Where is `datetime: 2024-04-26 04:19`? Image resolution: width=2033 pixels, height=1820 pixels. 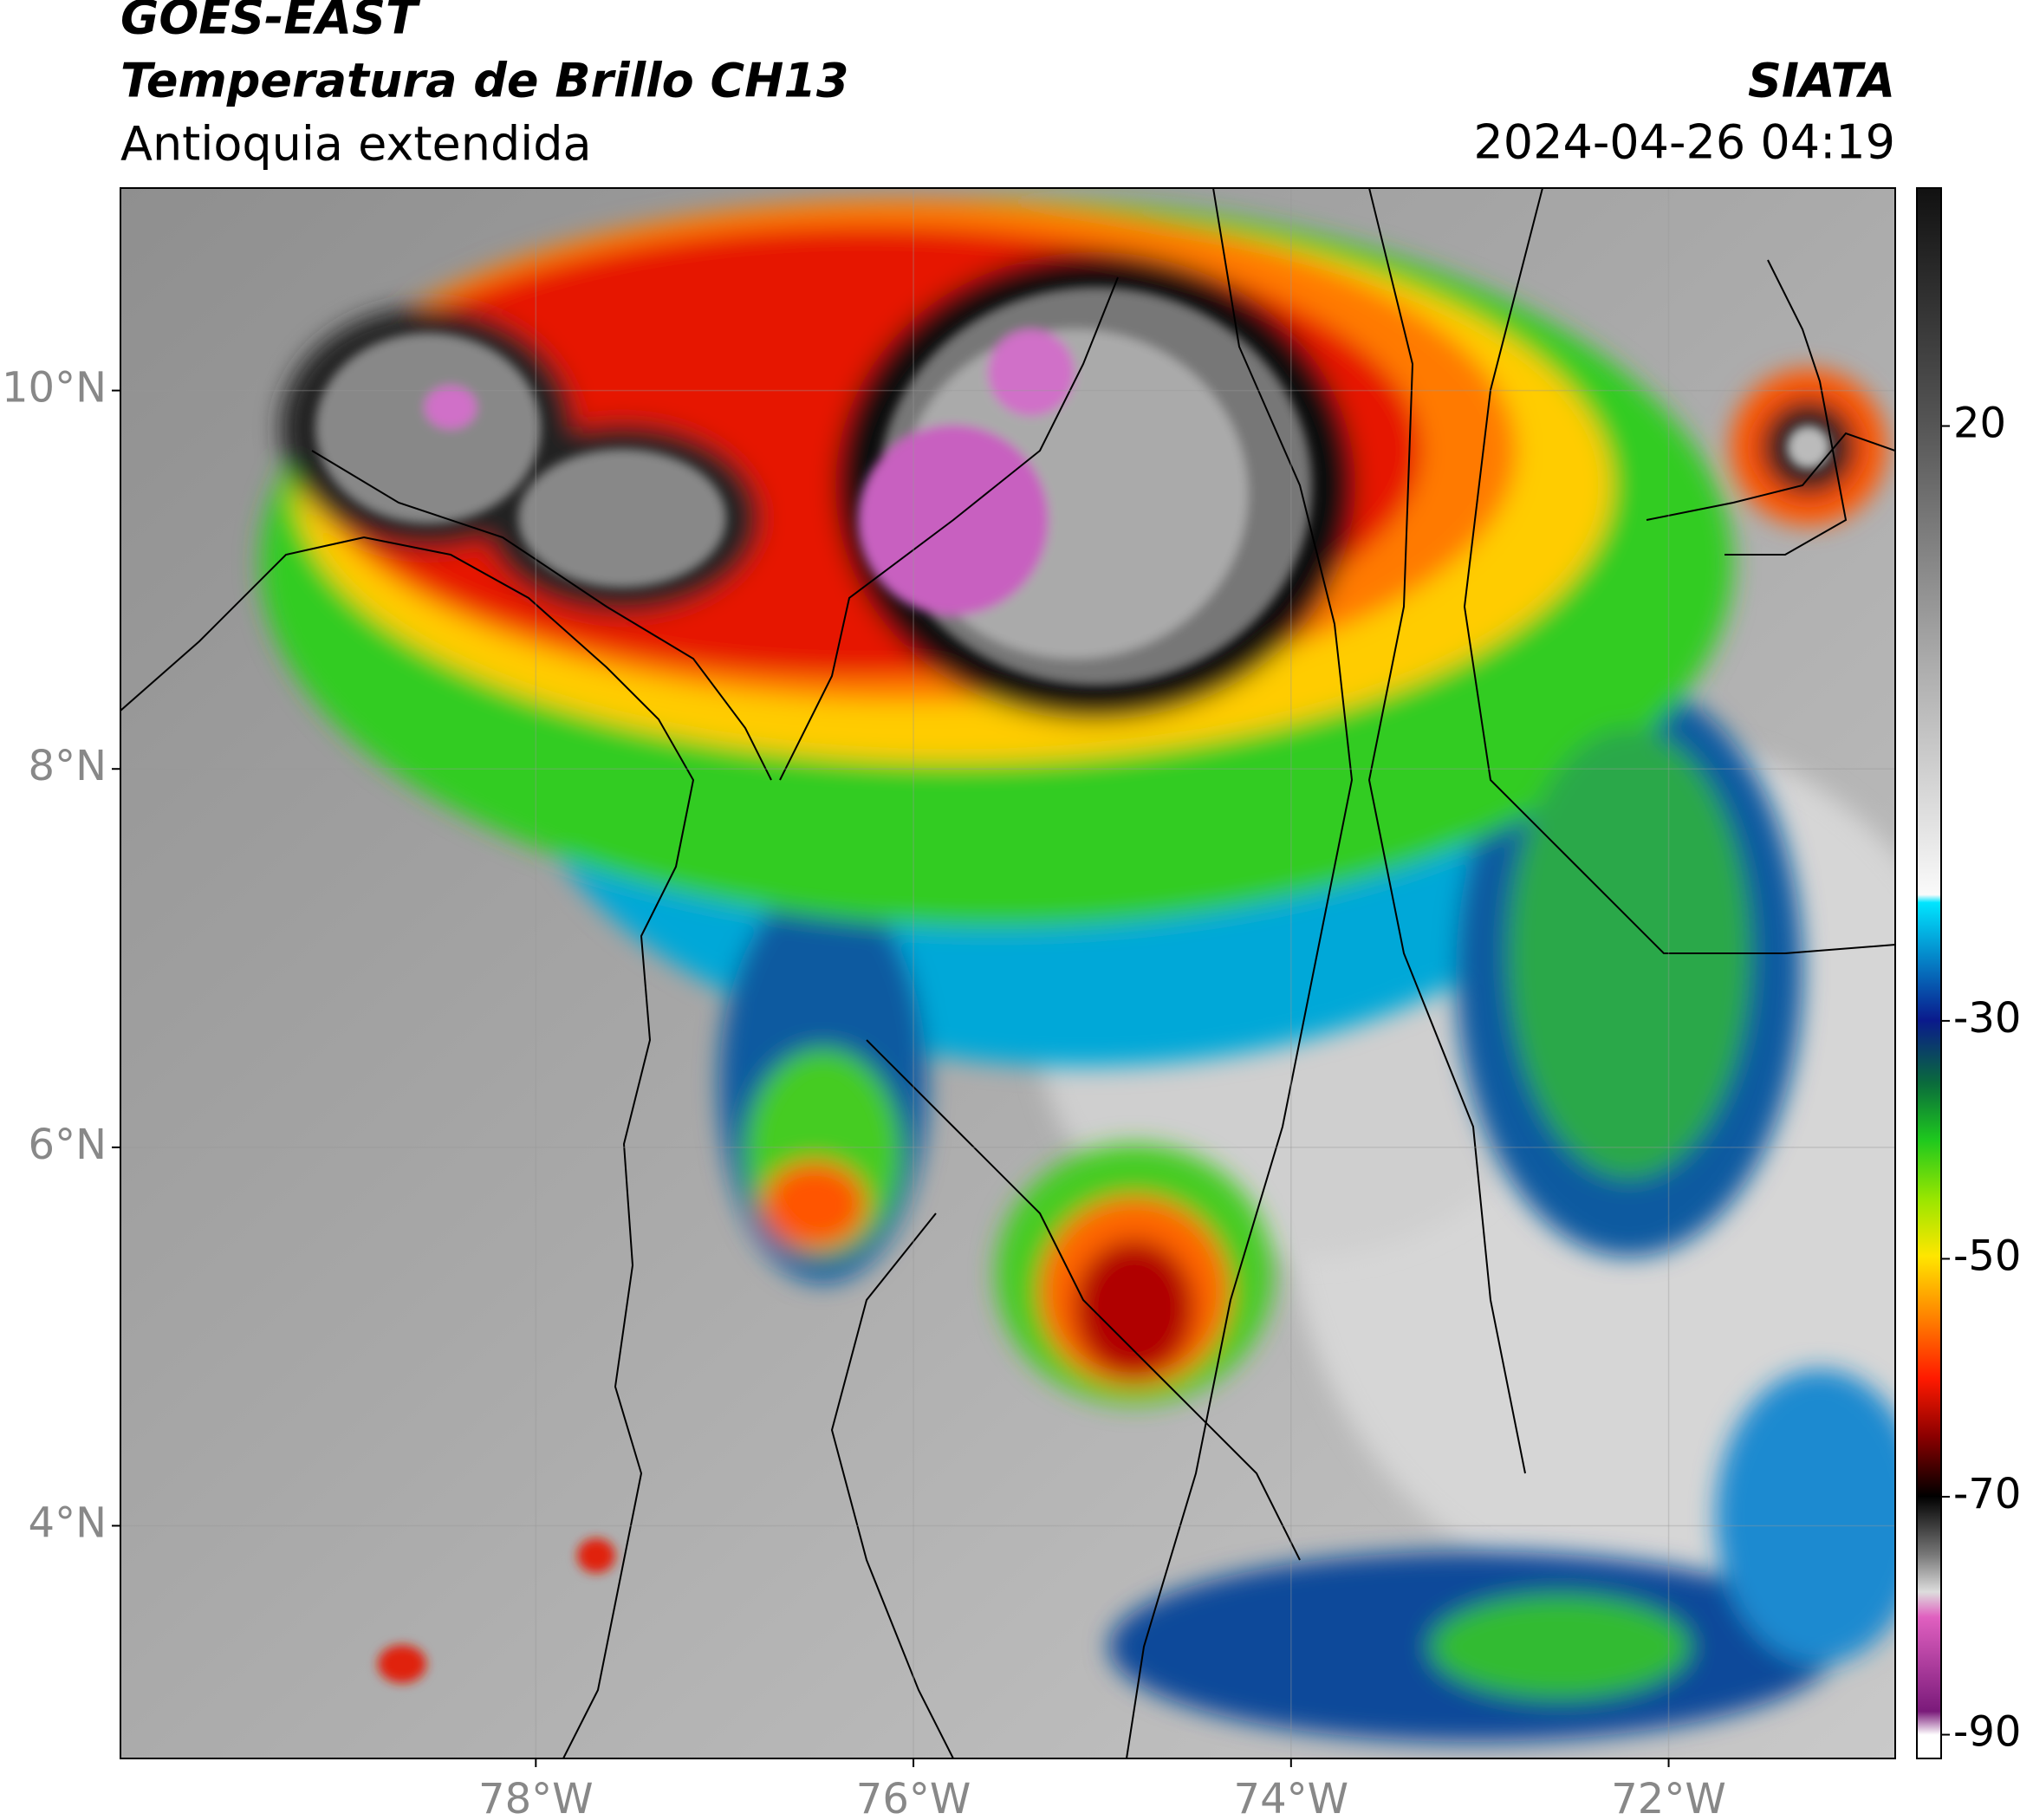 datetime: 2024-04-26 04:19 is located at coordinates (1684, 142).